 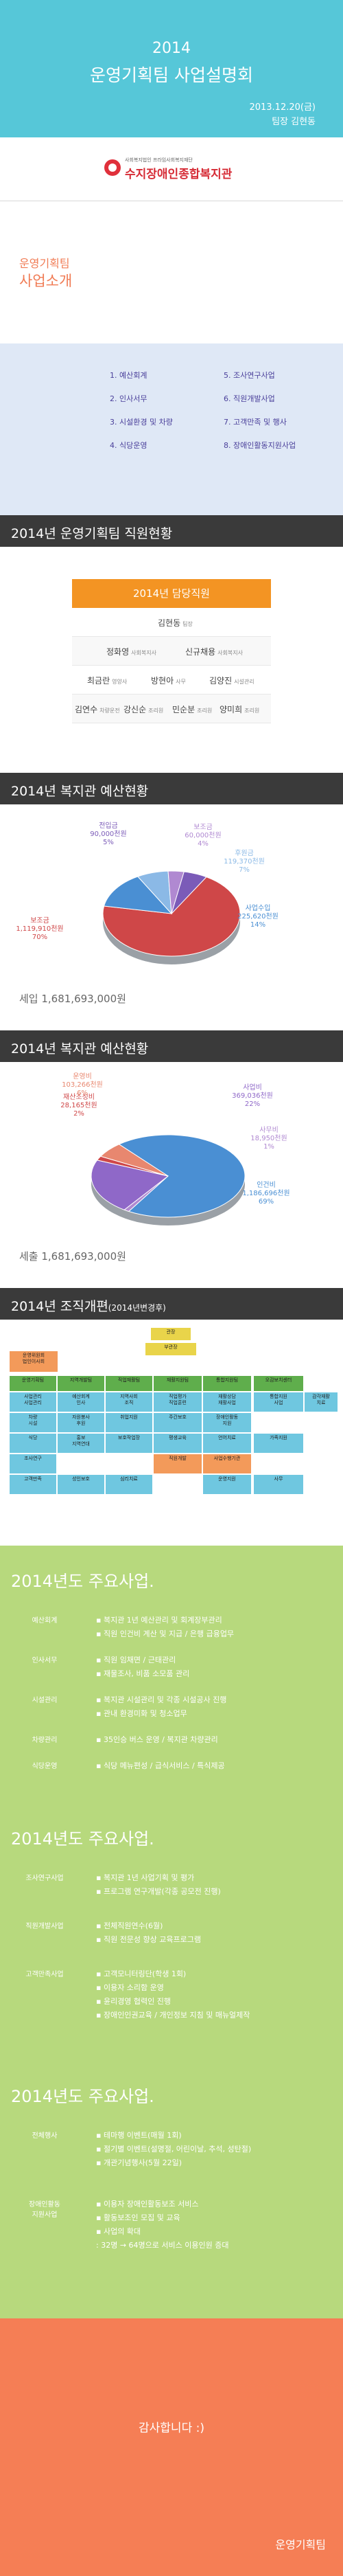 I want to click on staff-name: 김양진 시설관리, so click(x=232, y=681).